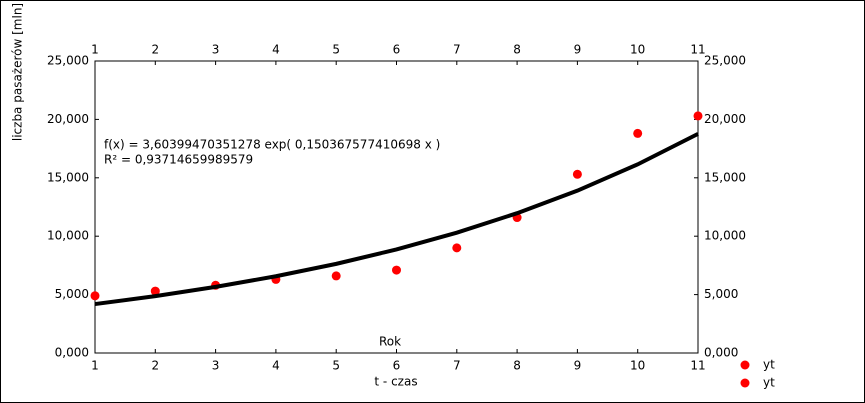 The image size is (865, 403). What do you see at coordinates (18, 72) in the screenshot?
I see `y-axis-label: liczba pasażerów [mln]` at bounding box center [18, 72].